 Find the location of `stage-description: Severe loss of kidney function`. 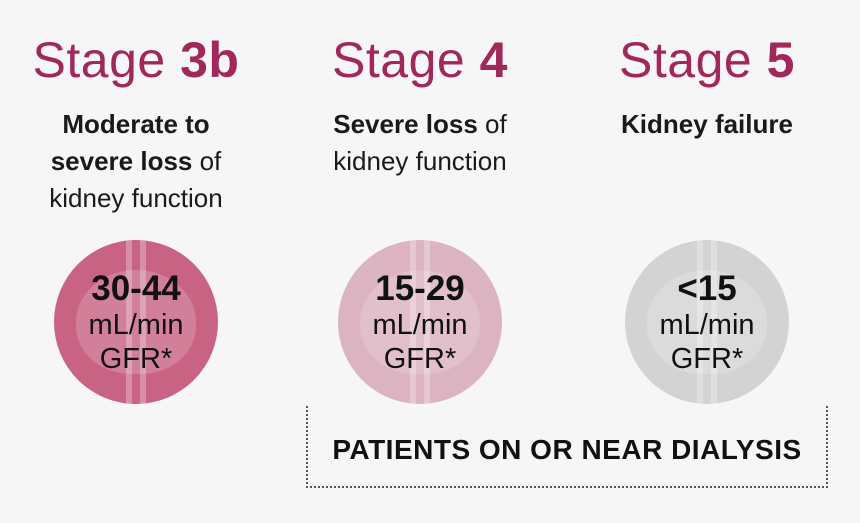

stage-description: Severe loss of kidney function is located at coordinates (420, 143).